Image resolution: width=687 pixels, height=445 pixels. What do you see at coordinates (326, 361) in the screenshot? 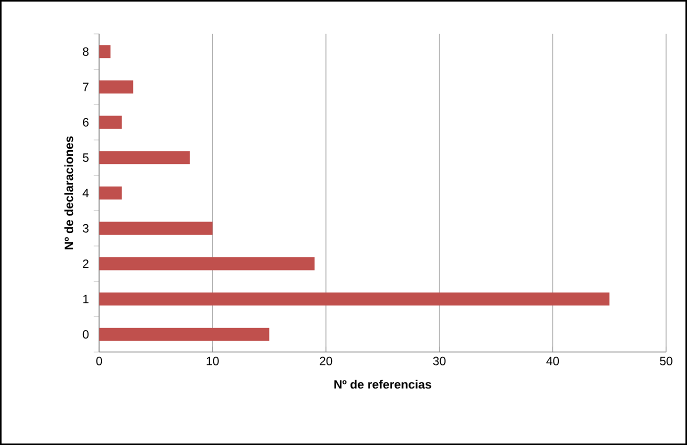
I see `x-tick-label: 20` at bounding box center [326, 361].